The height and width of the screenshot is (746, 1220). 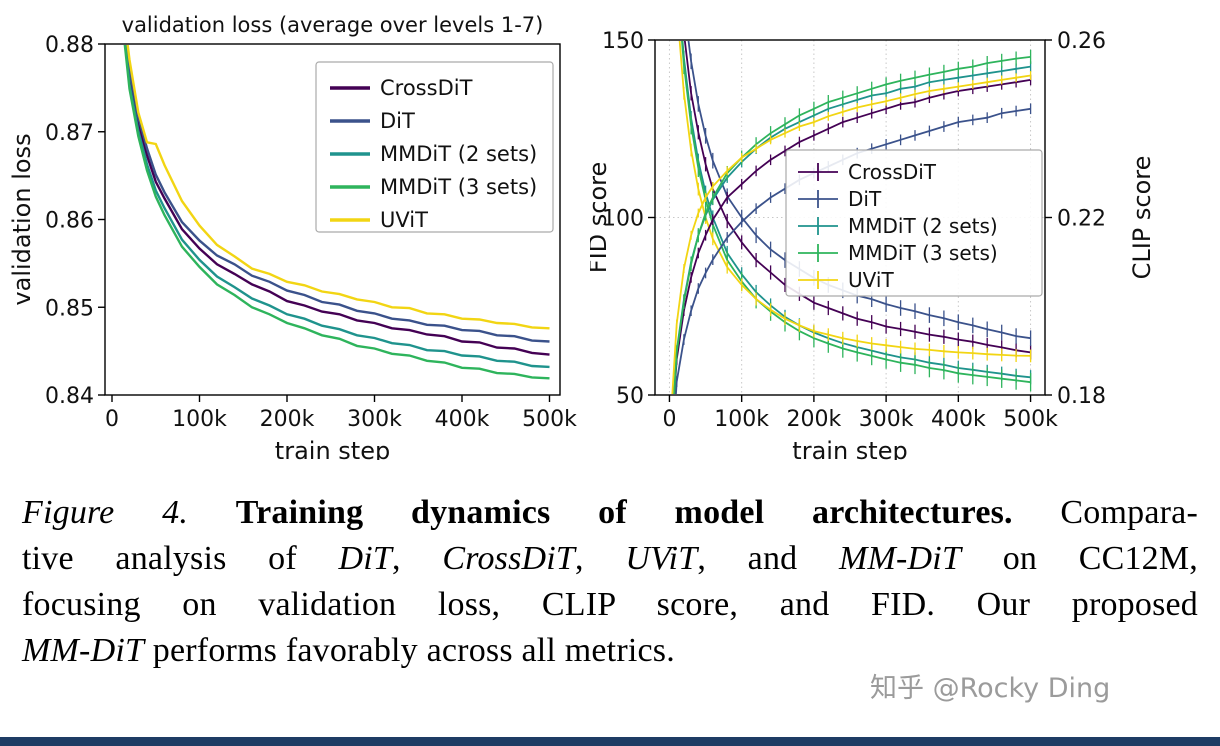 What do you see at coordinates (601, 217) in the screenshot?
I see `y-axis-left-label: FID score` at bounding box center [601, 217].